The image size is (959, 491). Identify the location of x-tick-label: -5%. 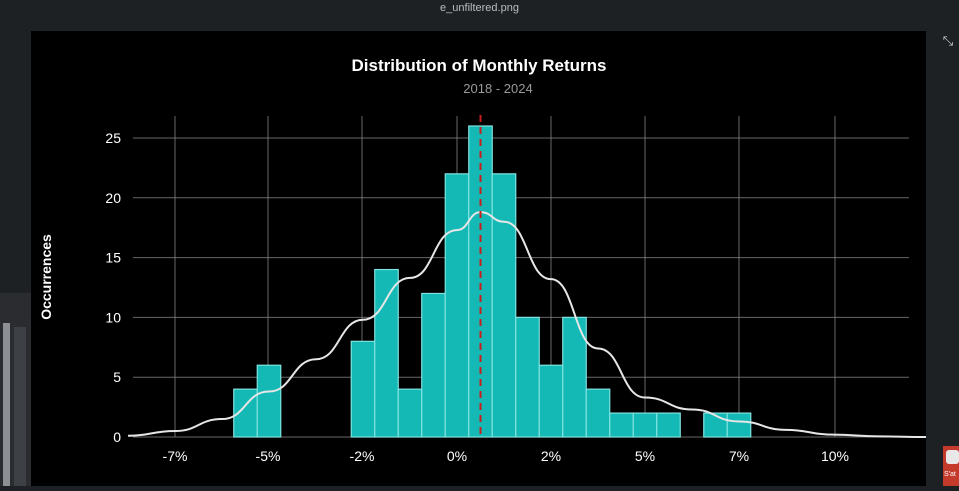
(268, 456).